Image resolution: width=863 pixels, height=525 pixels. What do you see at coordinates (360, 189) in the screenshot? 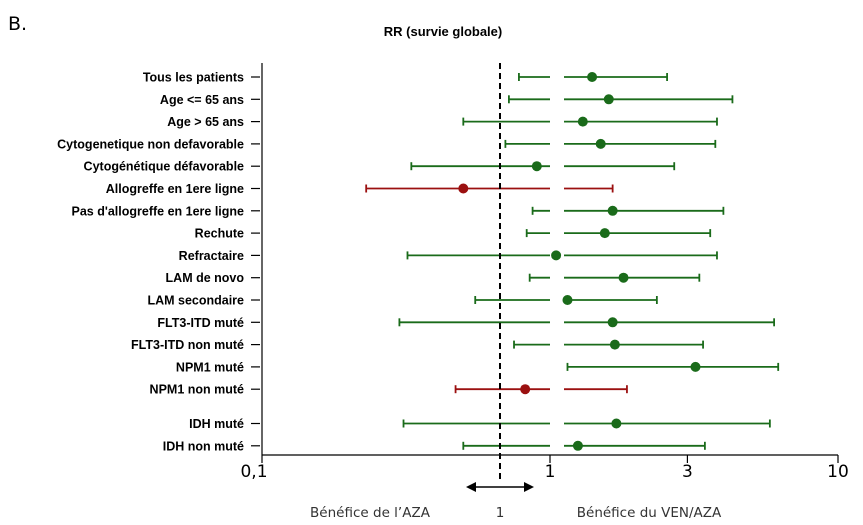
I see `forest-row: Allogreffe en 1ere ligne` at bounding box center [360, 189].